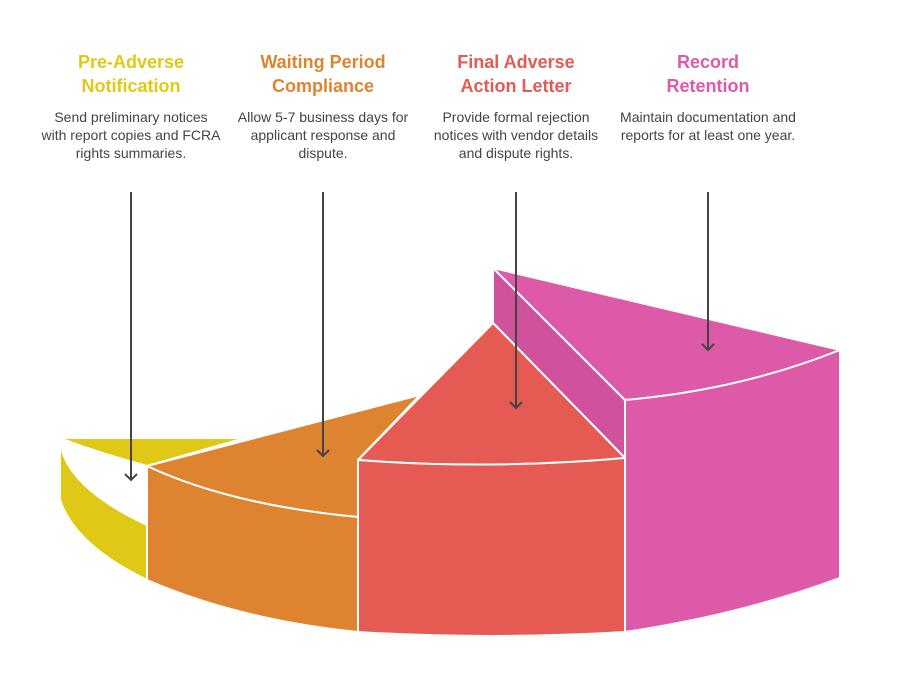  What do you see at coordinates (131, 74) in the screenshot?
I see `step-title: Pre-Adverse Notification` at bounding box center [131, 74].